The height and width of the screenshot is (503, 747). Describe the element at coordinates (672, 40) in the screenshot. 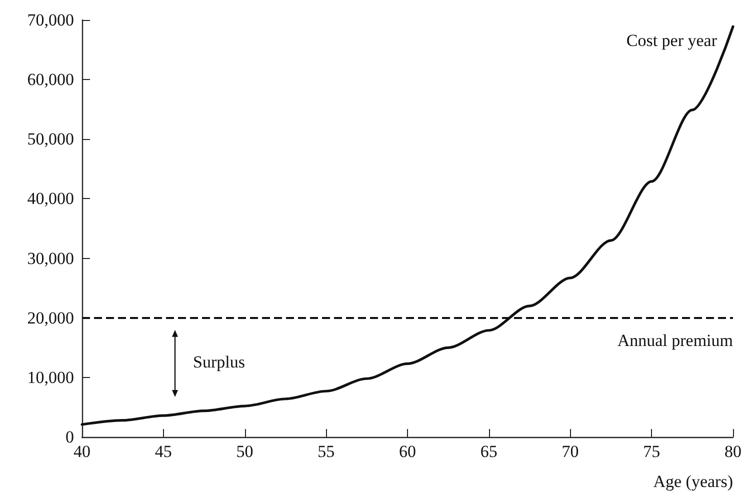

I see `series-label: Cost per year` at that location.